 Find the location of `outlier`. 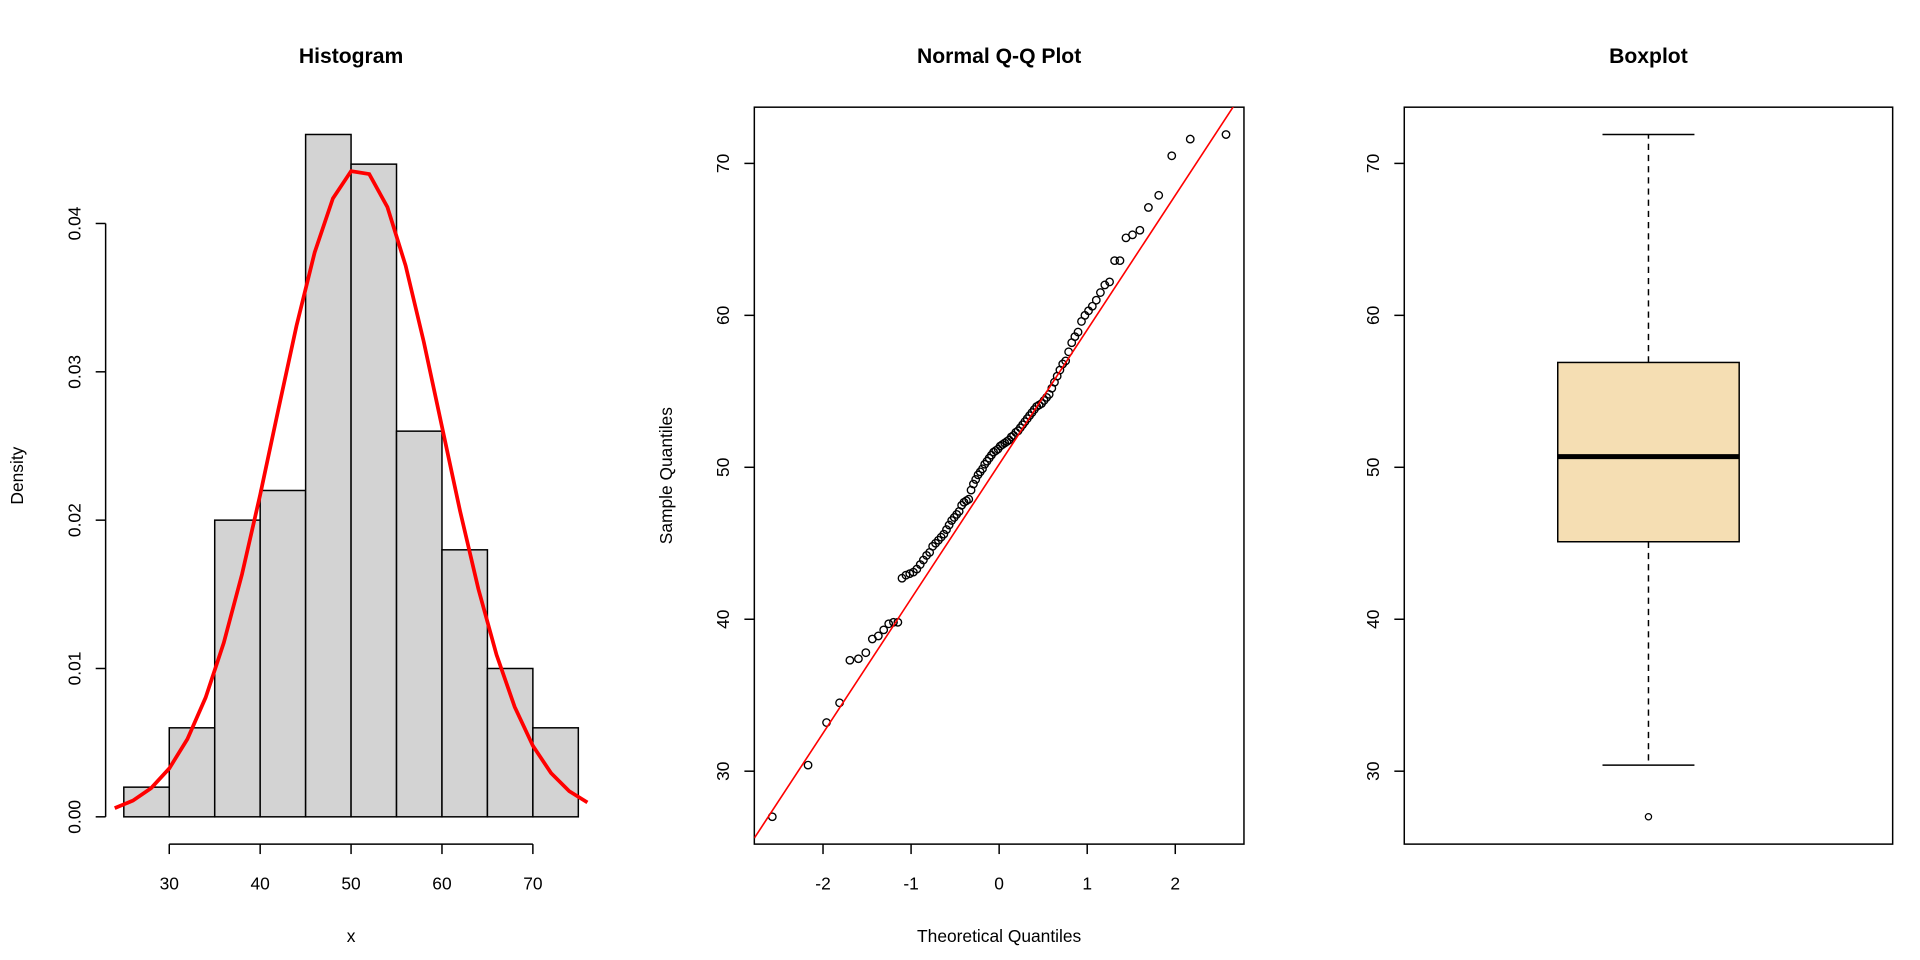

outlier is located at coordinates (1648, 817).